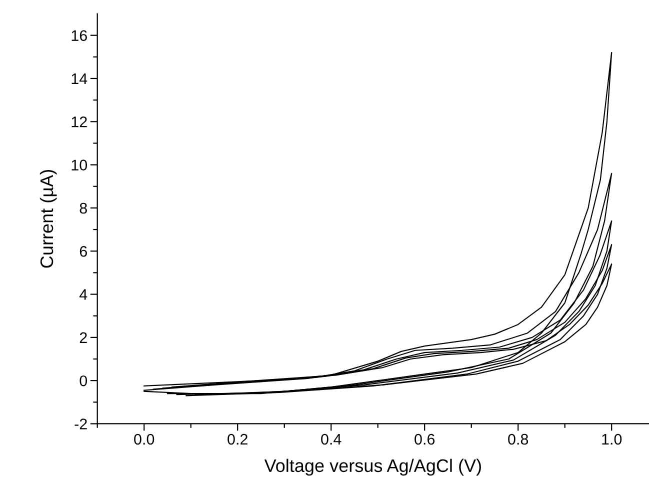  I want to click on x-tick-label: 0.2, so click(238, 439).